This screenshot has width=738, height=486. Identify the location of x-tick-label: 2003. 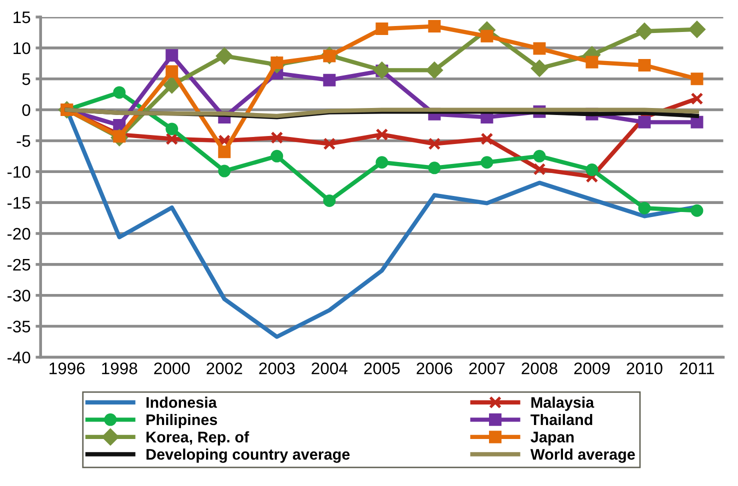
(277, 368).